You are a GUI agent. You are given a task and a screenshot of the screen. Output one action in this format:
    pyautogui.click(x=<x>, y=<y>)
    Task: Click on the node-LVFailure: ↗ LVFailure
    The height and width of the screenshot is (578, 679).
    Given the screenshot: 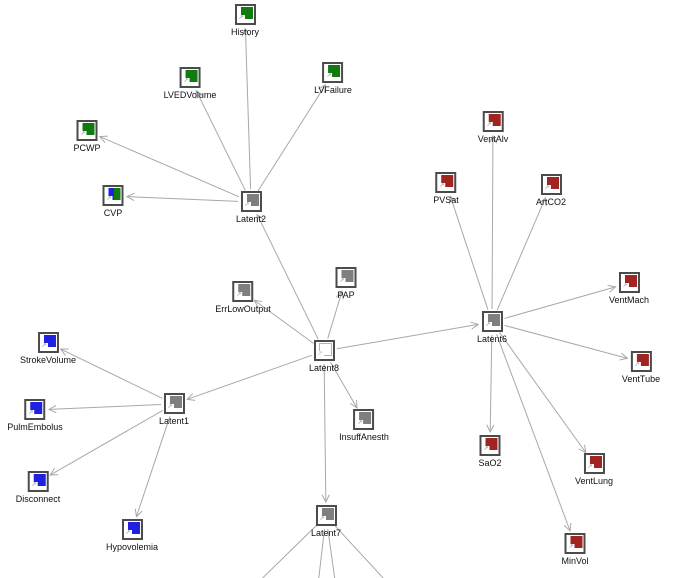 What is the action you would take?
    pyautogui.click(x=333, y=78)
    